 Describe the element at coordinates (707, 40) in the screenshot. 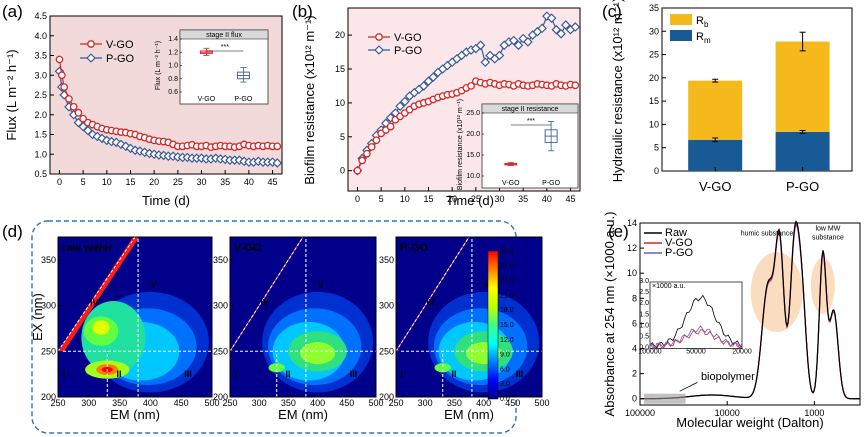

I see `legend-subscript: m` at that location.